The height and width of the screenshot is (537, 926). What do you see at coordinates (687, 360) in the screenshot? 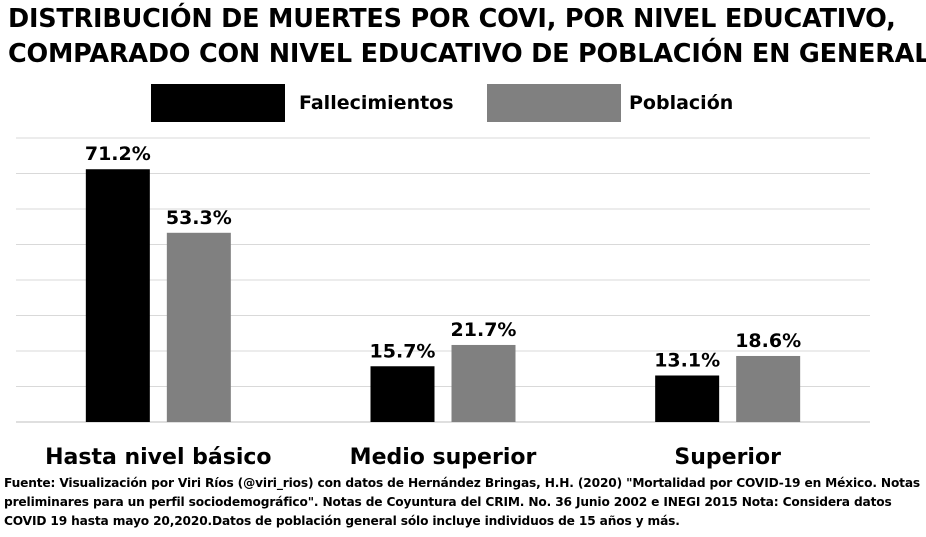
I see `data-label: 13.1%` at bounding box center [687, 360].